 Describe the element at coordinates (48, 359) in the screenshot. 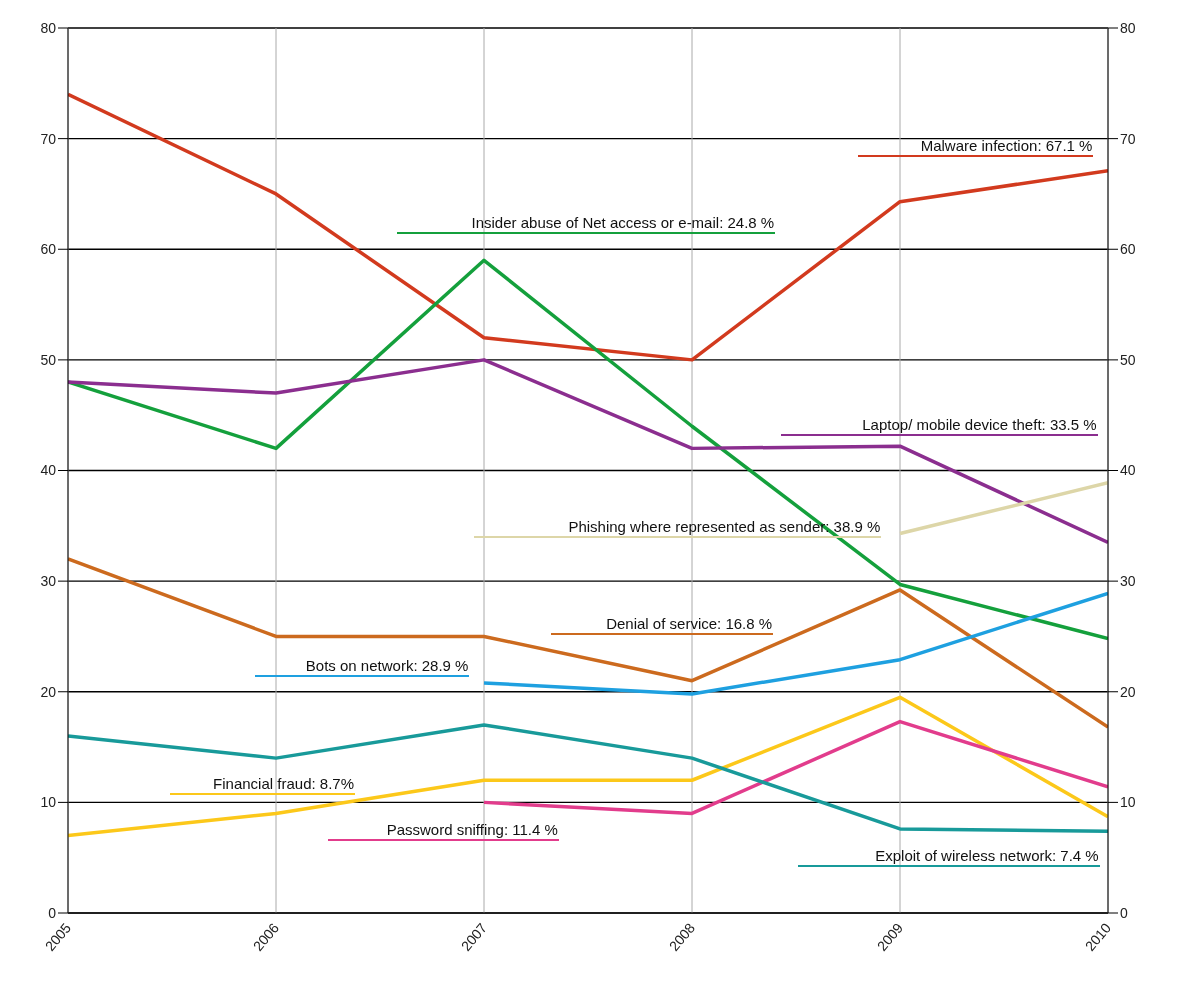

I see `y-tick-label: 50` at that location.